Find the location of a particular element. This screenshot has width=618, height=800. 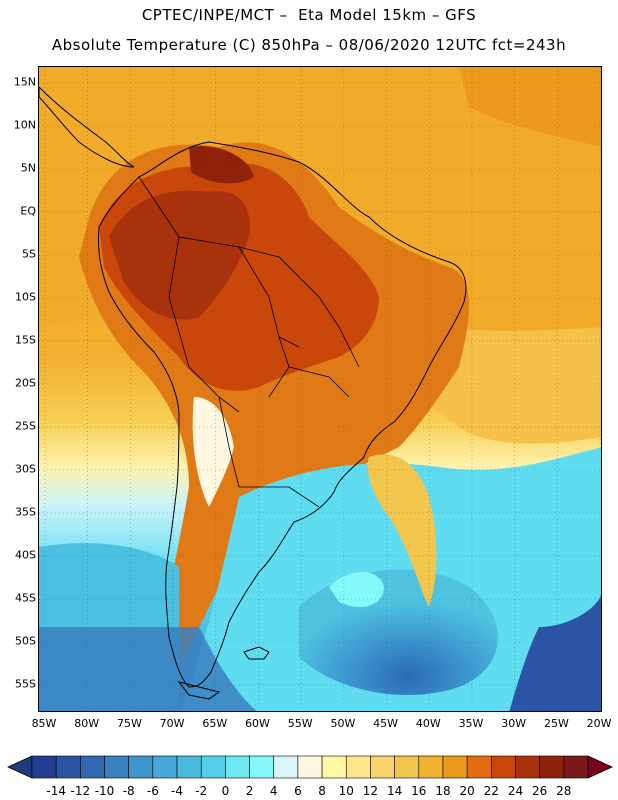

title-line-1: CPTEC/INPE/MCT – Eta Model 15km – GFS is located at coordinates (309, 15).